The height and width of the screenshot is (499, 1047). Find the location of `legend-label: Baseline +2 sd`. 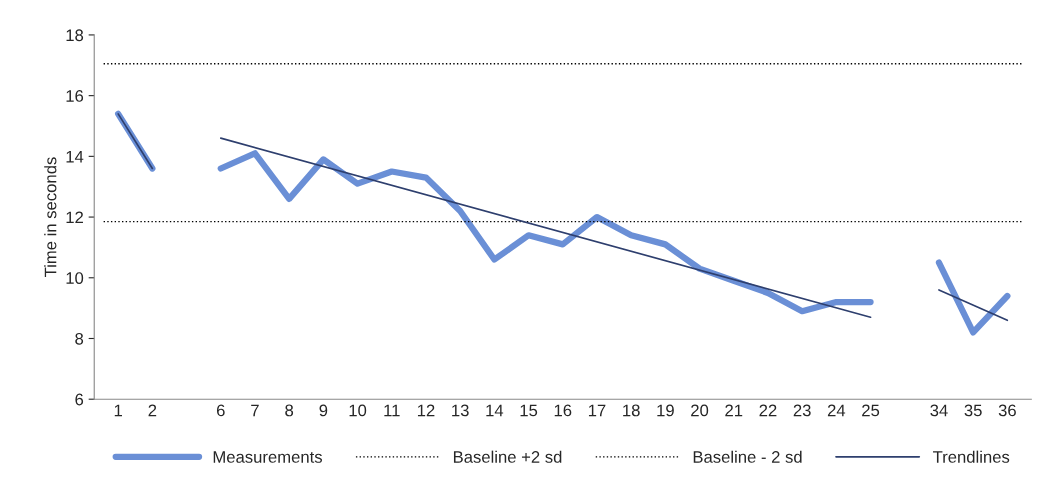

legend-label: Baseline +2 sd is located at coordinates (507, 456).